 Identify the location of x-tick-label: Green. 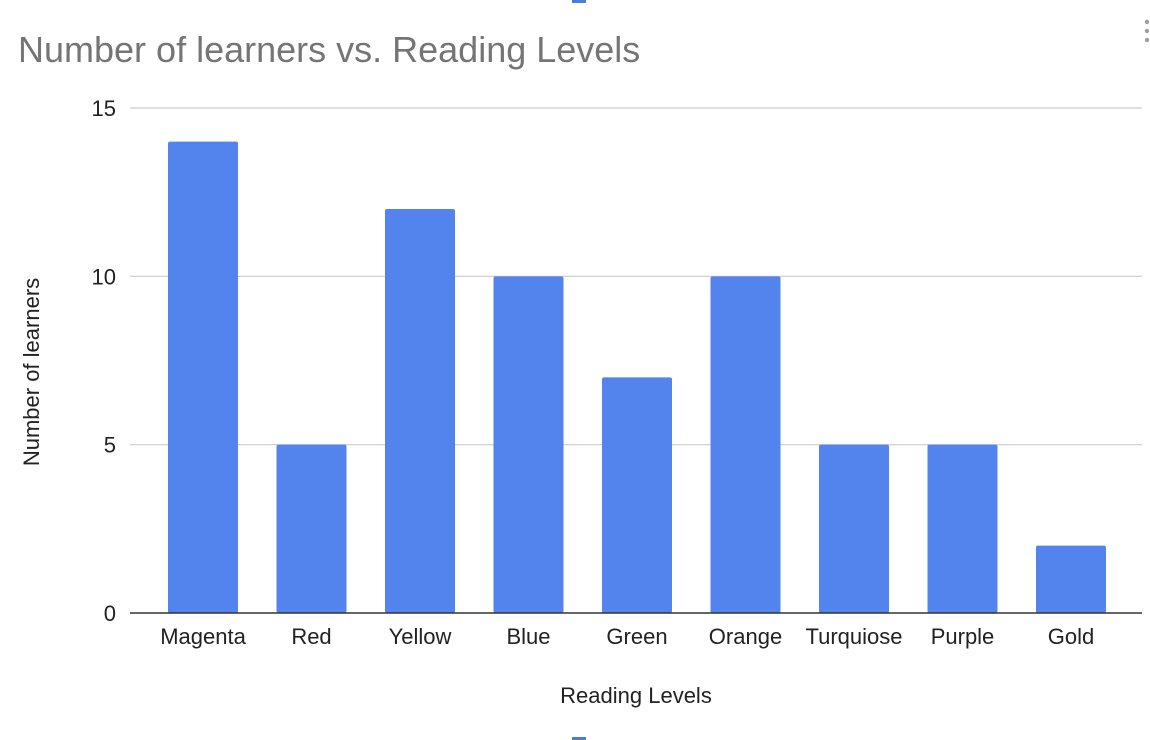
(636, 636).